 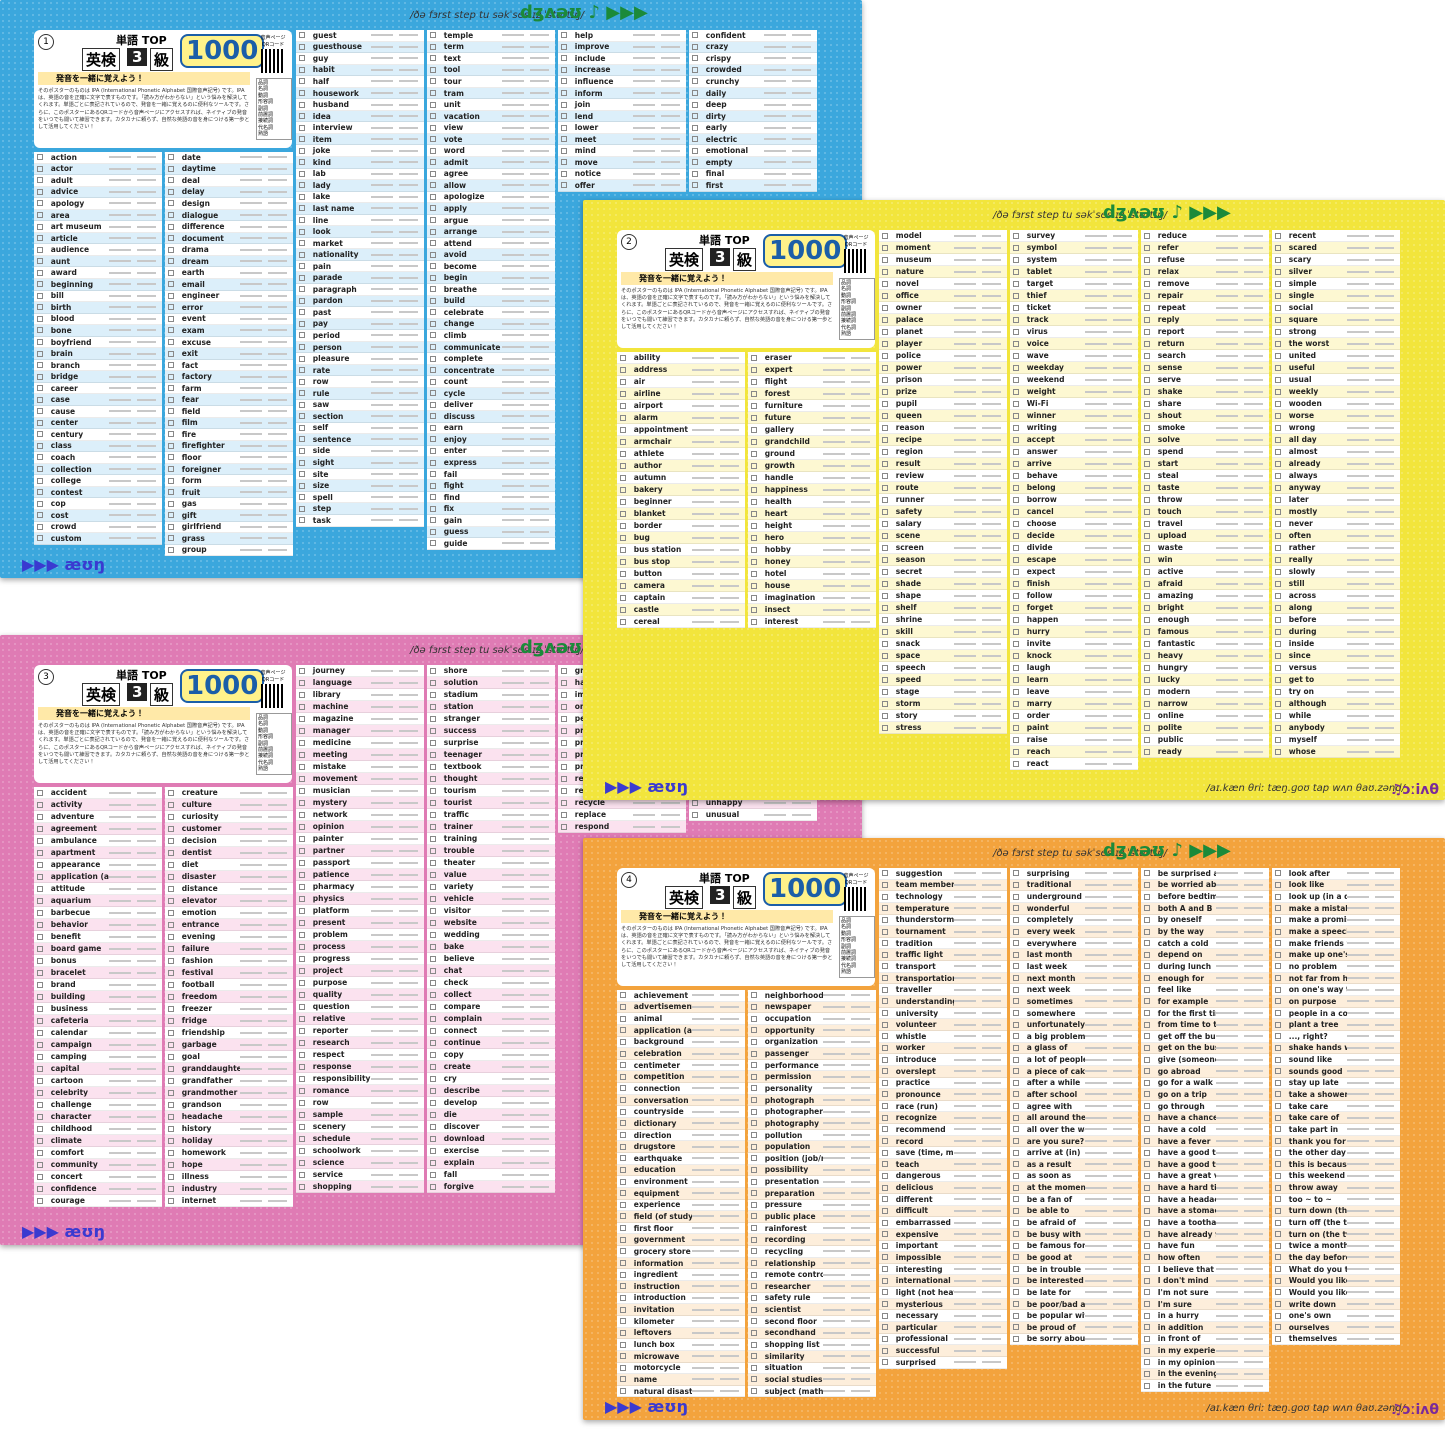 What do you see at coordinates (491, 1127) in the screenshot?
I see `word-row: discover` at bounding box center [491, 1127].